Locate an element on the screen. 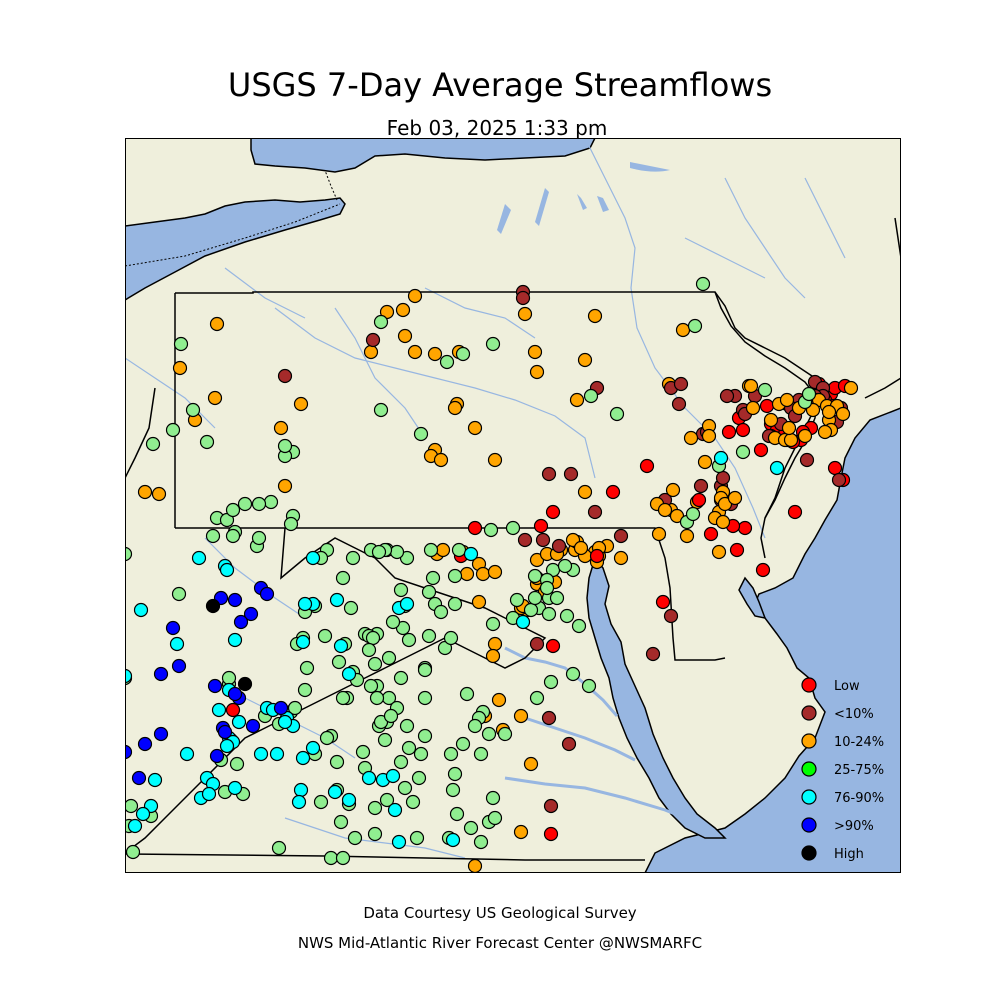 The height and width of the screenshot is (1000, 1000). chesapeake-bay is located at coordinates (656, 697).